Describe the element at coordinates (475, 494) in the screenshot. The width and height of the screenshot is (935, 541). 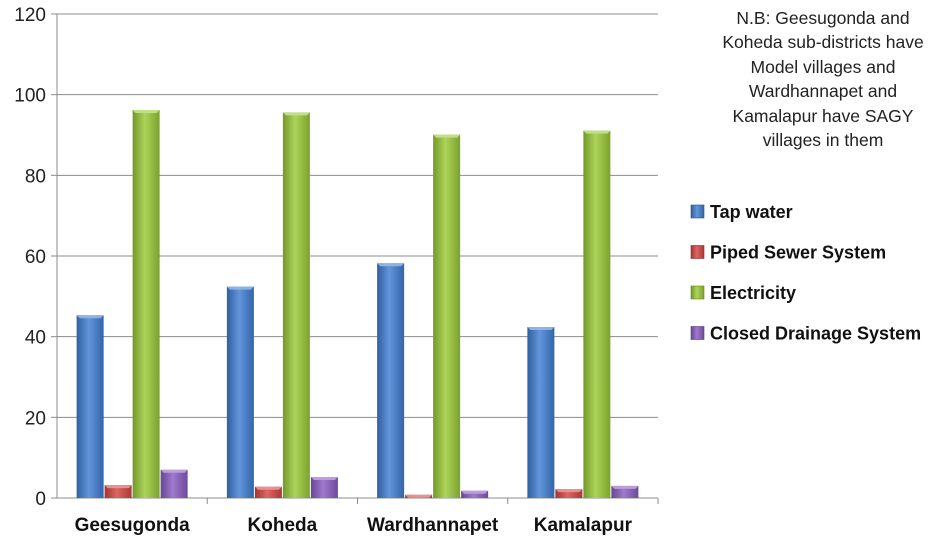
I see `bar-closed-drainage-system-wardhannapet` at that location.